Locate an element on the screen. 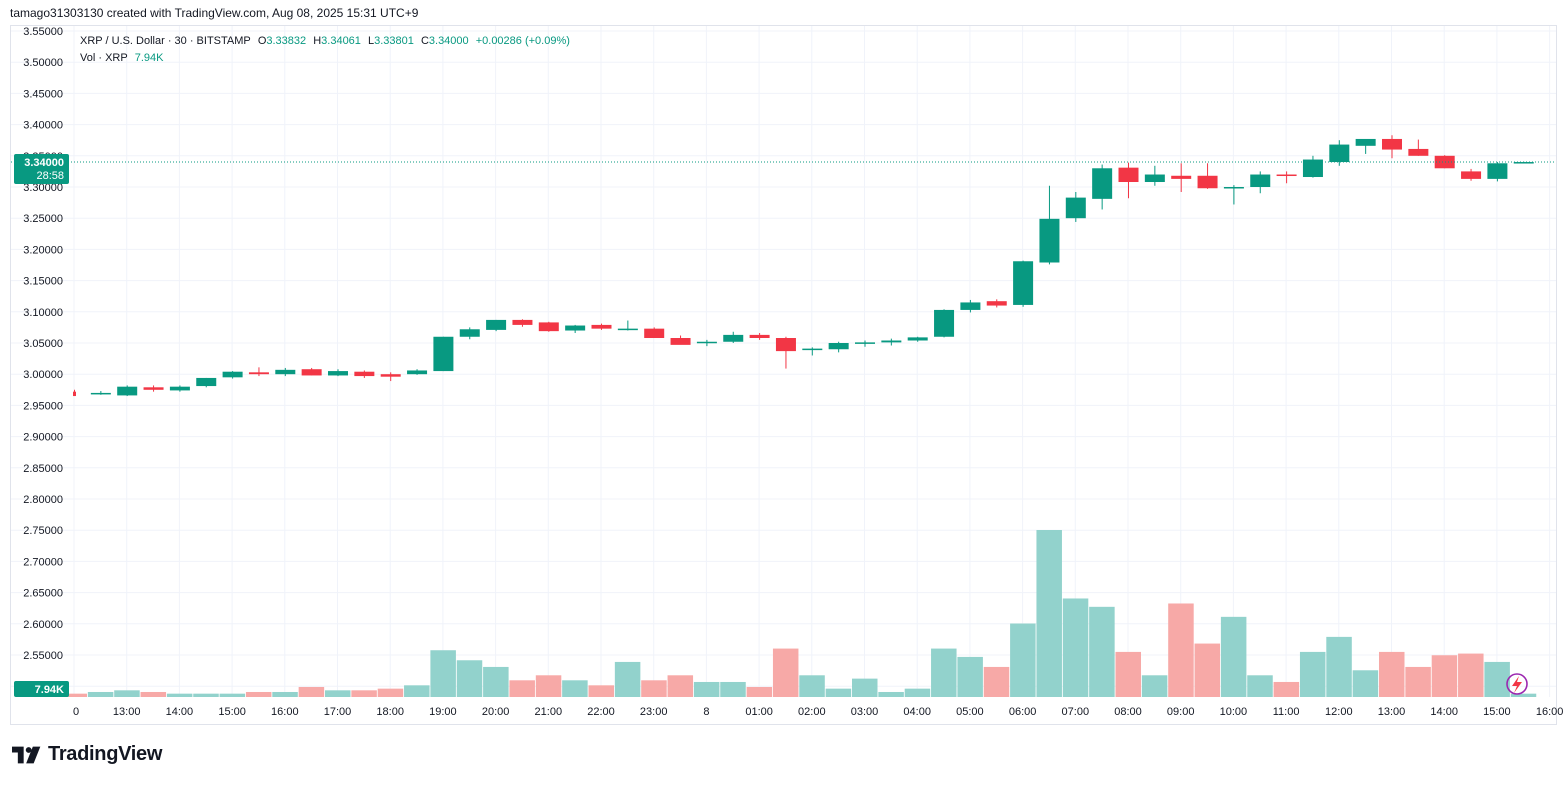 This screenshot has height=785, width=1567. y-tick-label: 3.45000 is located at coordinates (43, 94).